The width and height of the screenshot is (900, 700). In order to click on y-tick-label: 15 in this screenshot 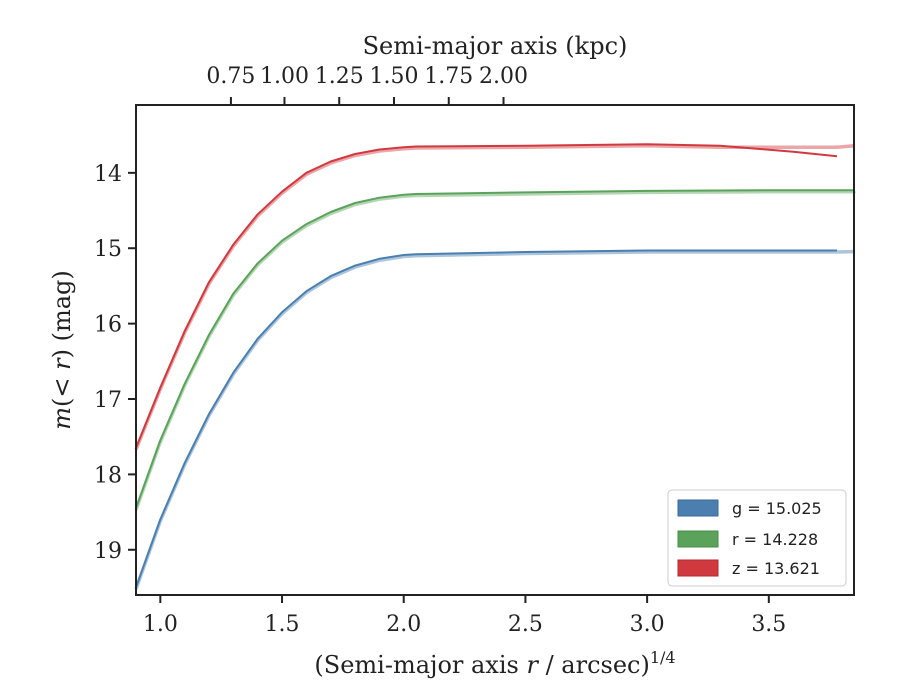, I will do `click(108, 249)`.